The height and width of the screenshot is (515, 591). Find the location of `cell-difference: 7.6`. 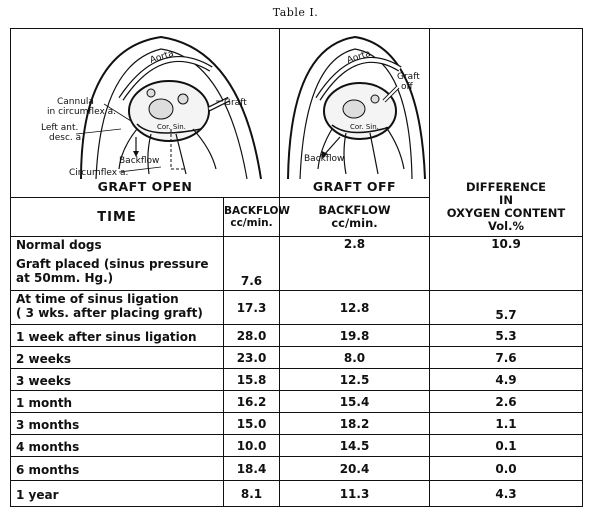

cell-difference: 7.6 is located at coordinates (506, 357).